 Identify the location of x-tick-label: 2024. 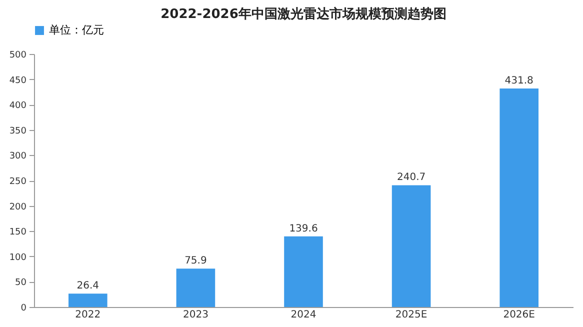
(303, 315).